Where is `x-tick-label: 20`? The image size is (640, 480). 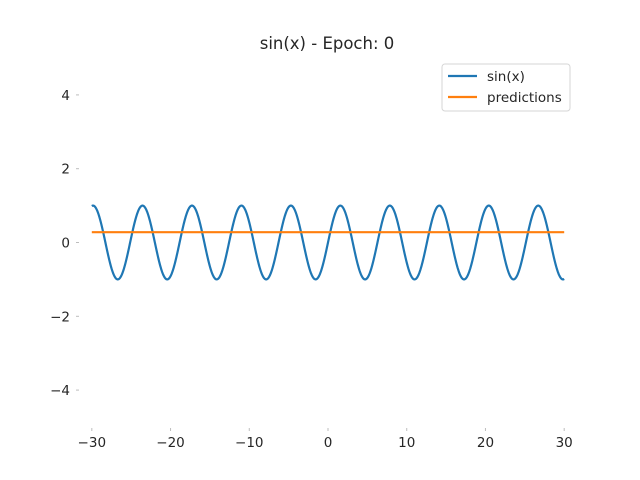
x-tick-label: 20 is located at coordinates (485, 443).